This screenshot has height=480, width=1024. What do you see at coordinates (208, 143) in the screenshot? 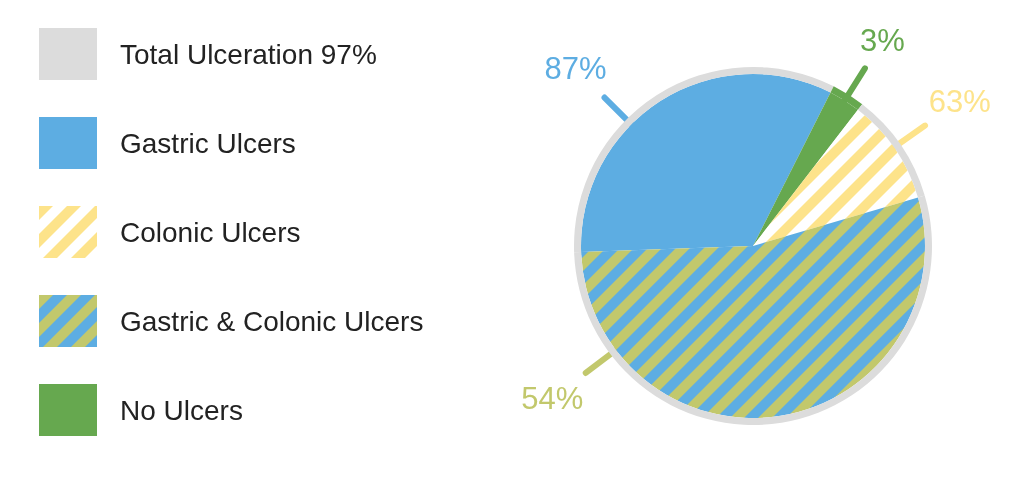
I see `legend-label: Gastric Ulcers` at bounding box center [208, 143].